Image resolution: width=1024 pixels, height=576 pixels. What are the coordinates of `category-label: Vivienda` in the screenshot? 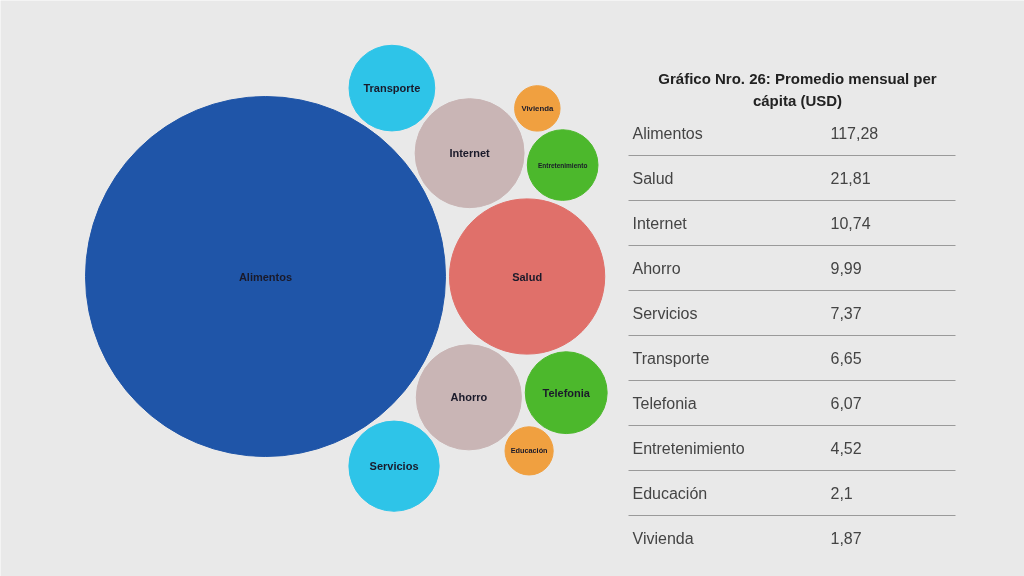 It's located at (663, 538).